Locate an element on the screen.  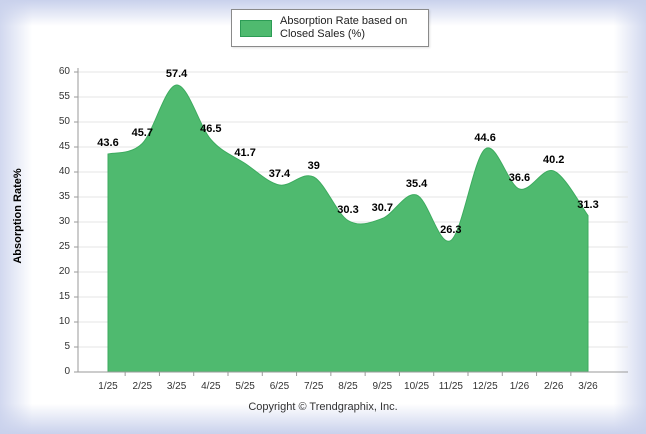
x-tick-label: 12/25 is located at coordinates (485, 386).